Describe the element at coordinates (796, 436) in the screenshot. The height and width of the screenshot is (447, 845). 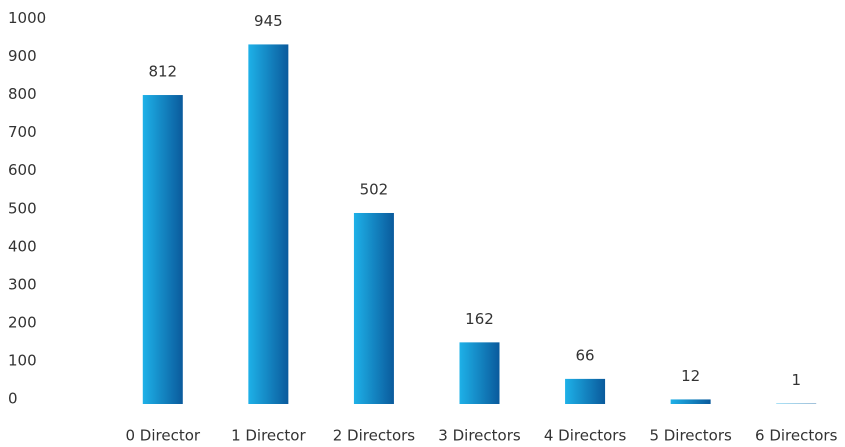
I see `x-tick-label: 6 Directors` at that location.